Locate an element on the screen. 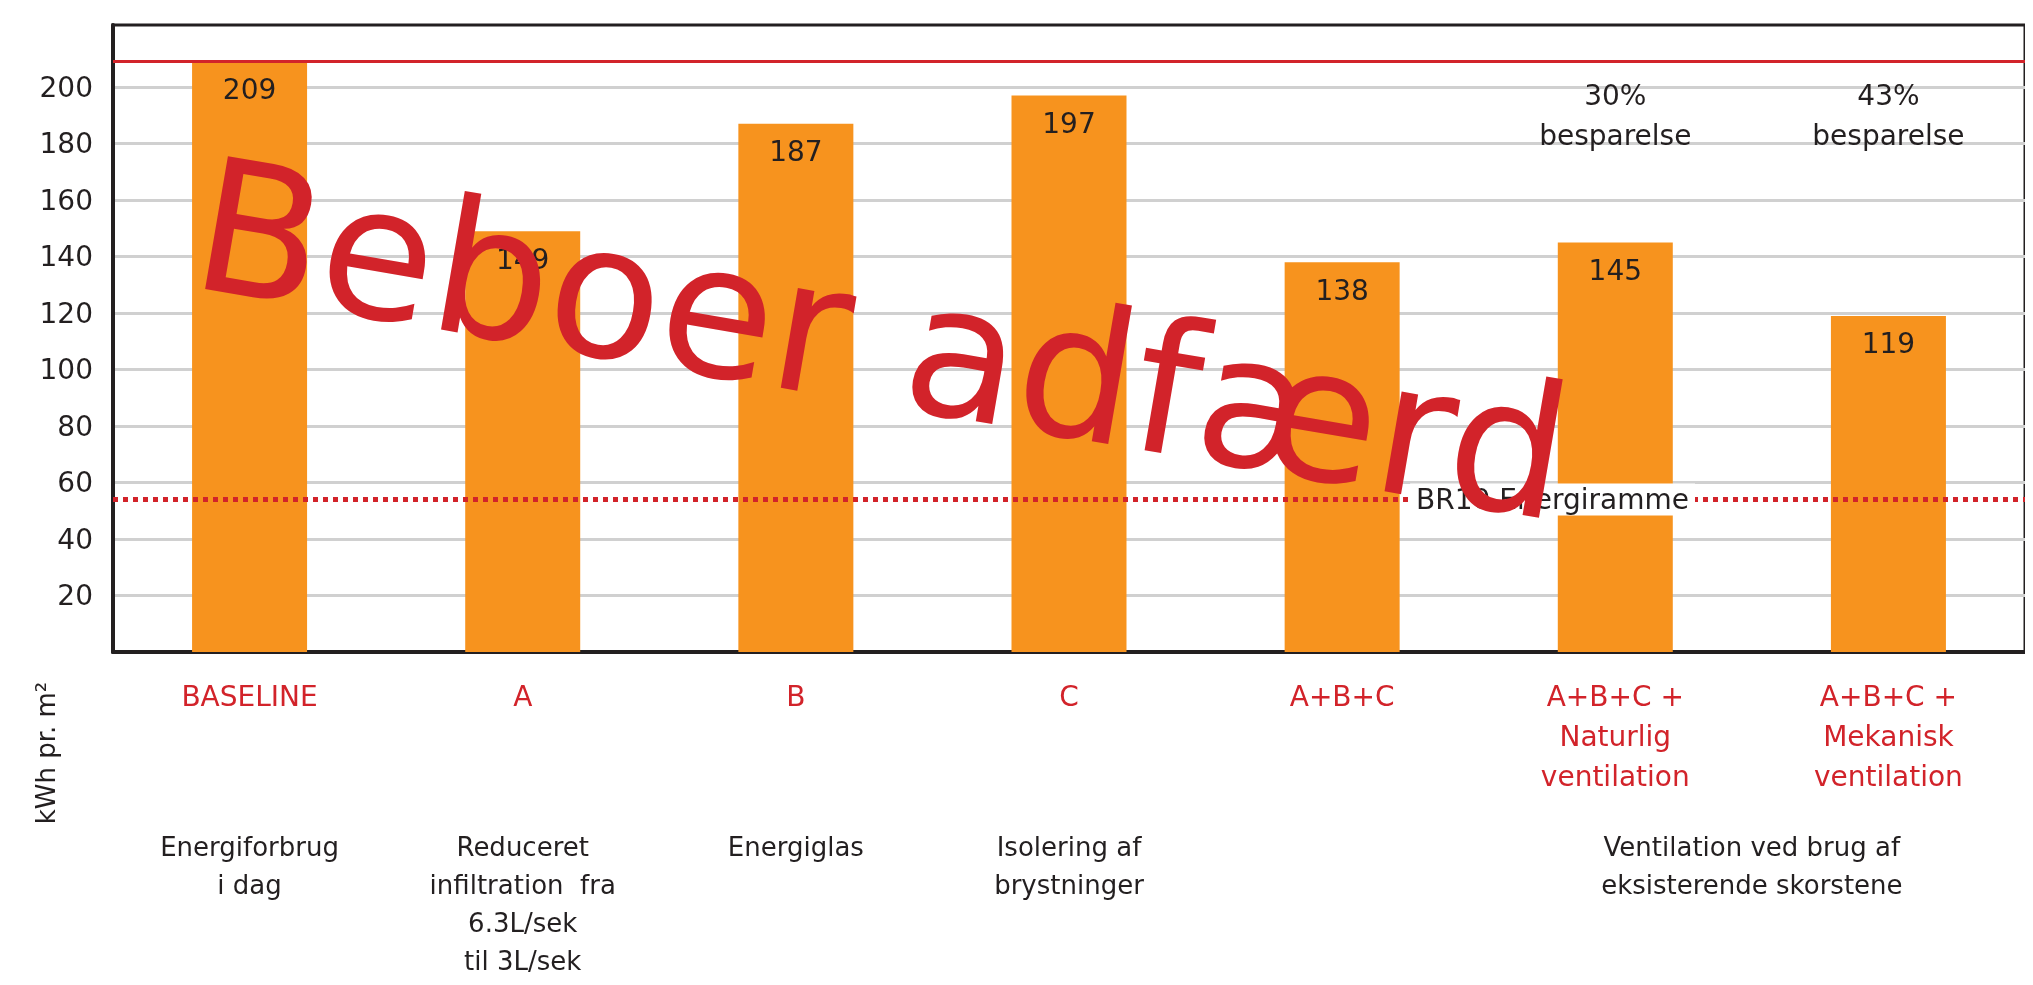  y-tick-label: 200 is located at coordinates (66, 87).